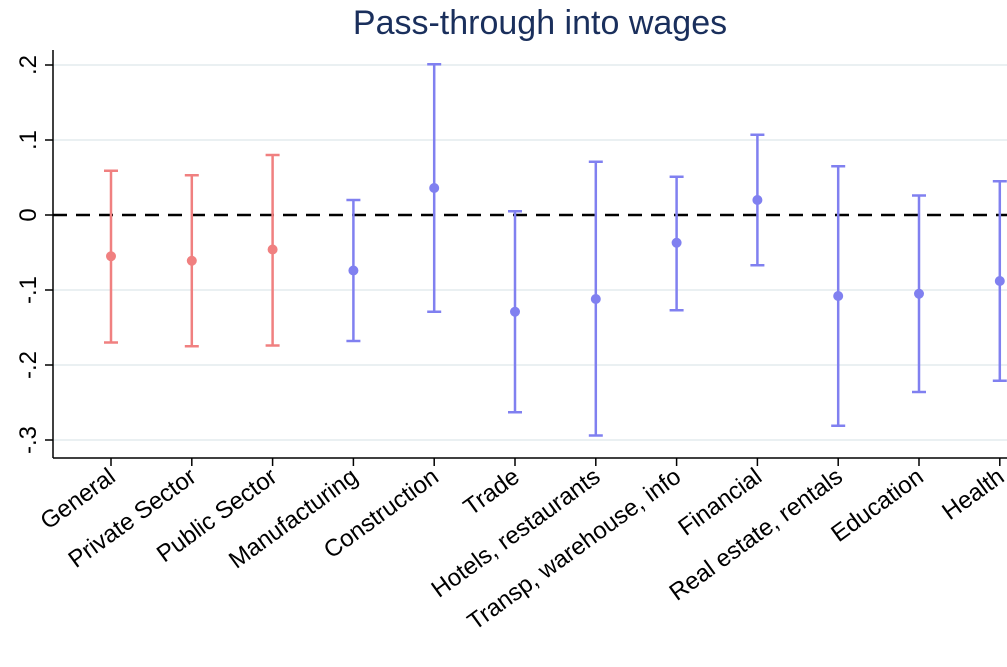 Image resolution: width=1007 pixels, height=667 pixels. I want to click on x-tick-label: Education, so click(877, 505).